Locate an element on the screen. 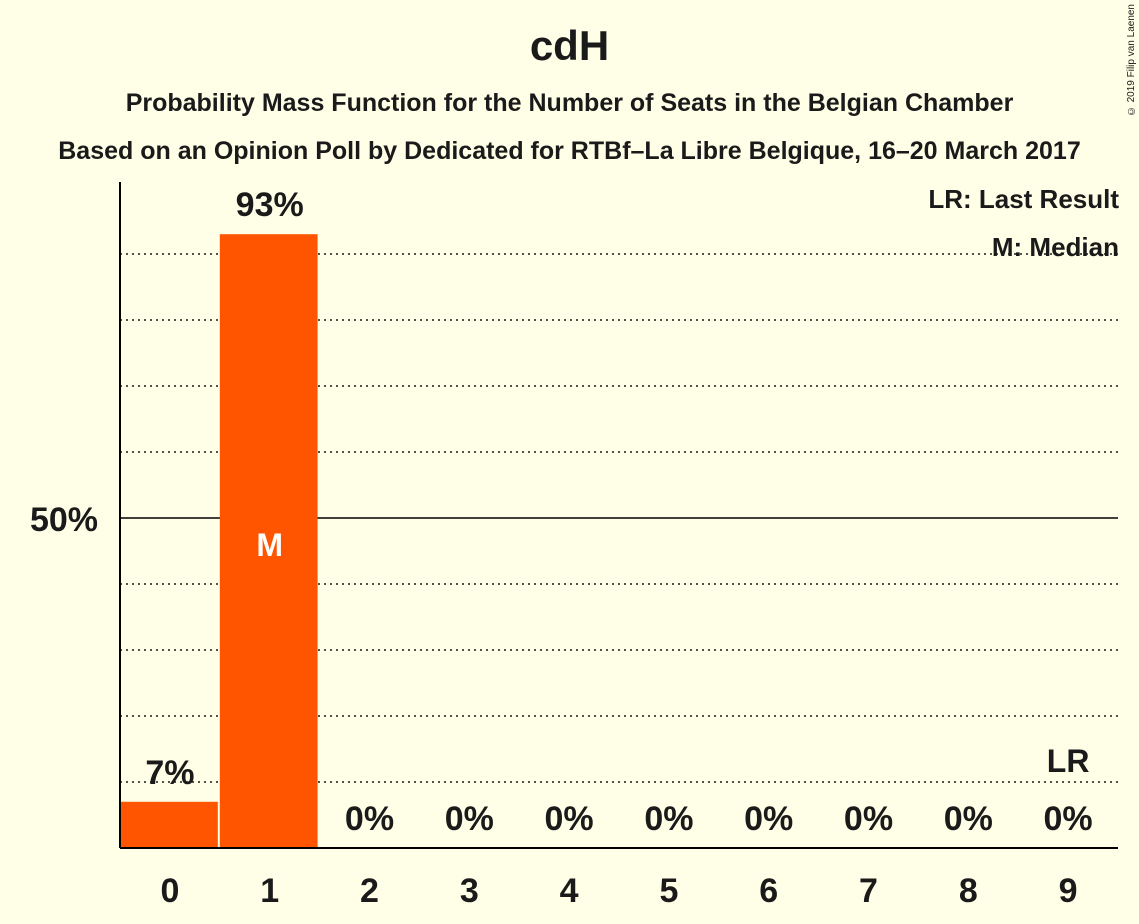  y-tick-label: 50% is located at coordinates (64, 520).